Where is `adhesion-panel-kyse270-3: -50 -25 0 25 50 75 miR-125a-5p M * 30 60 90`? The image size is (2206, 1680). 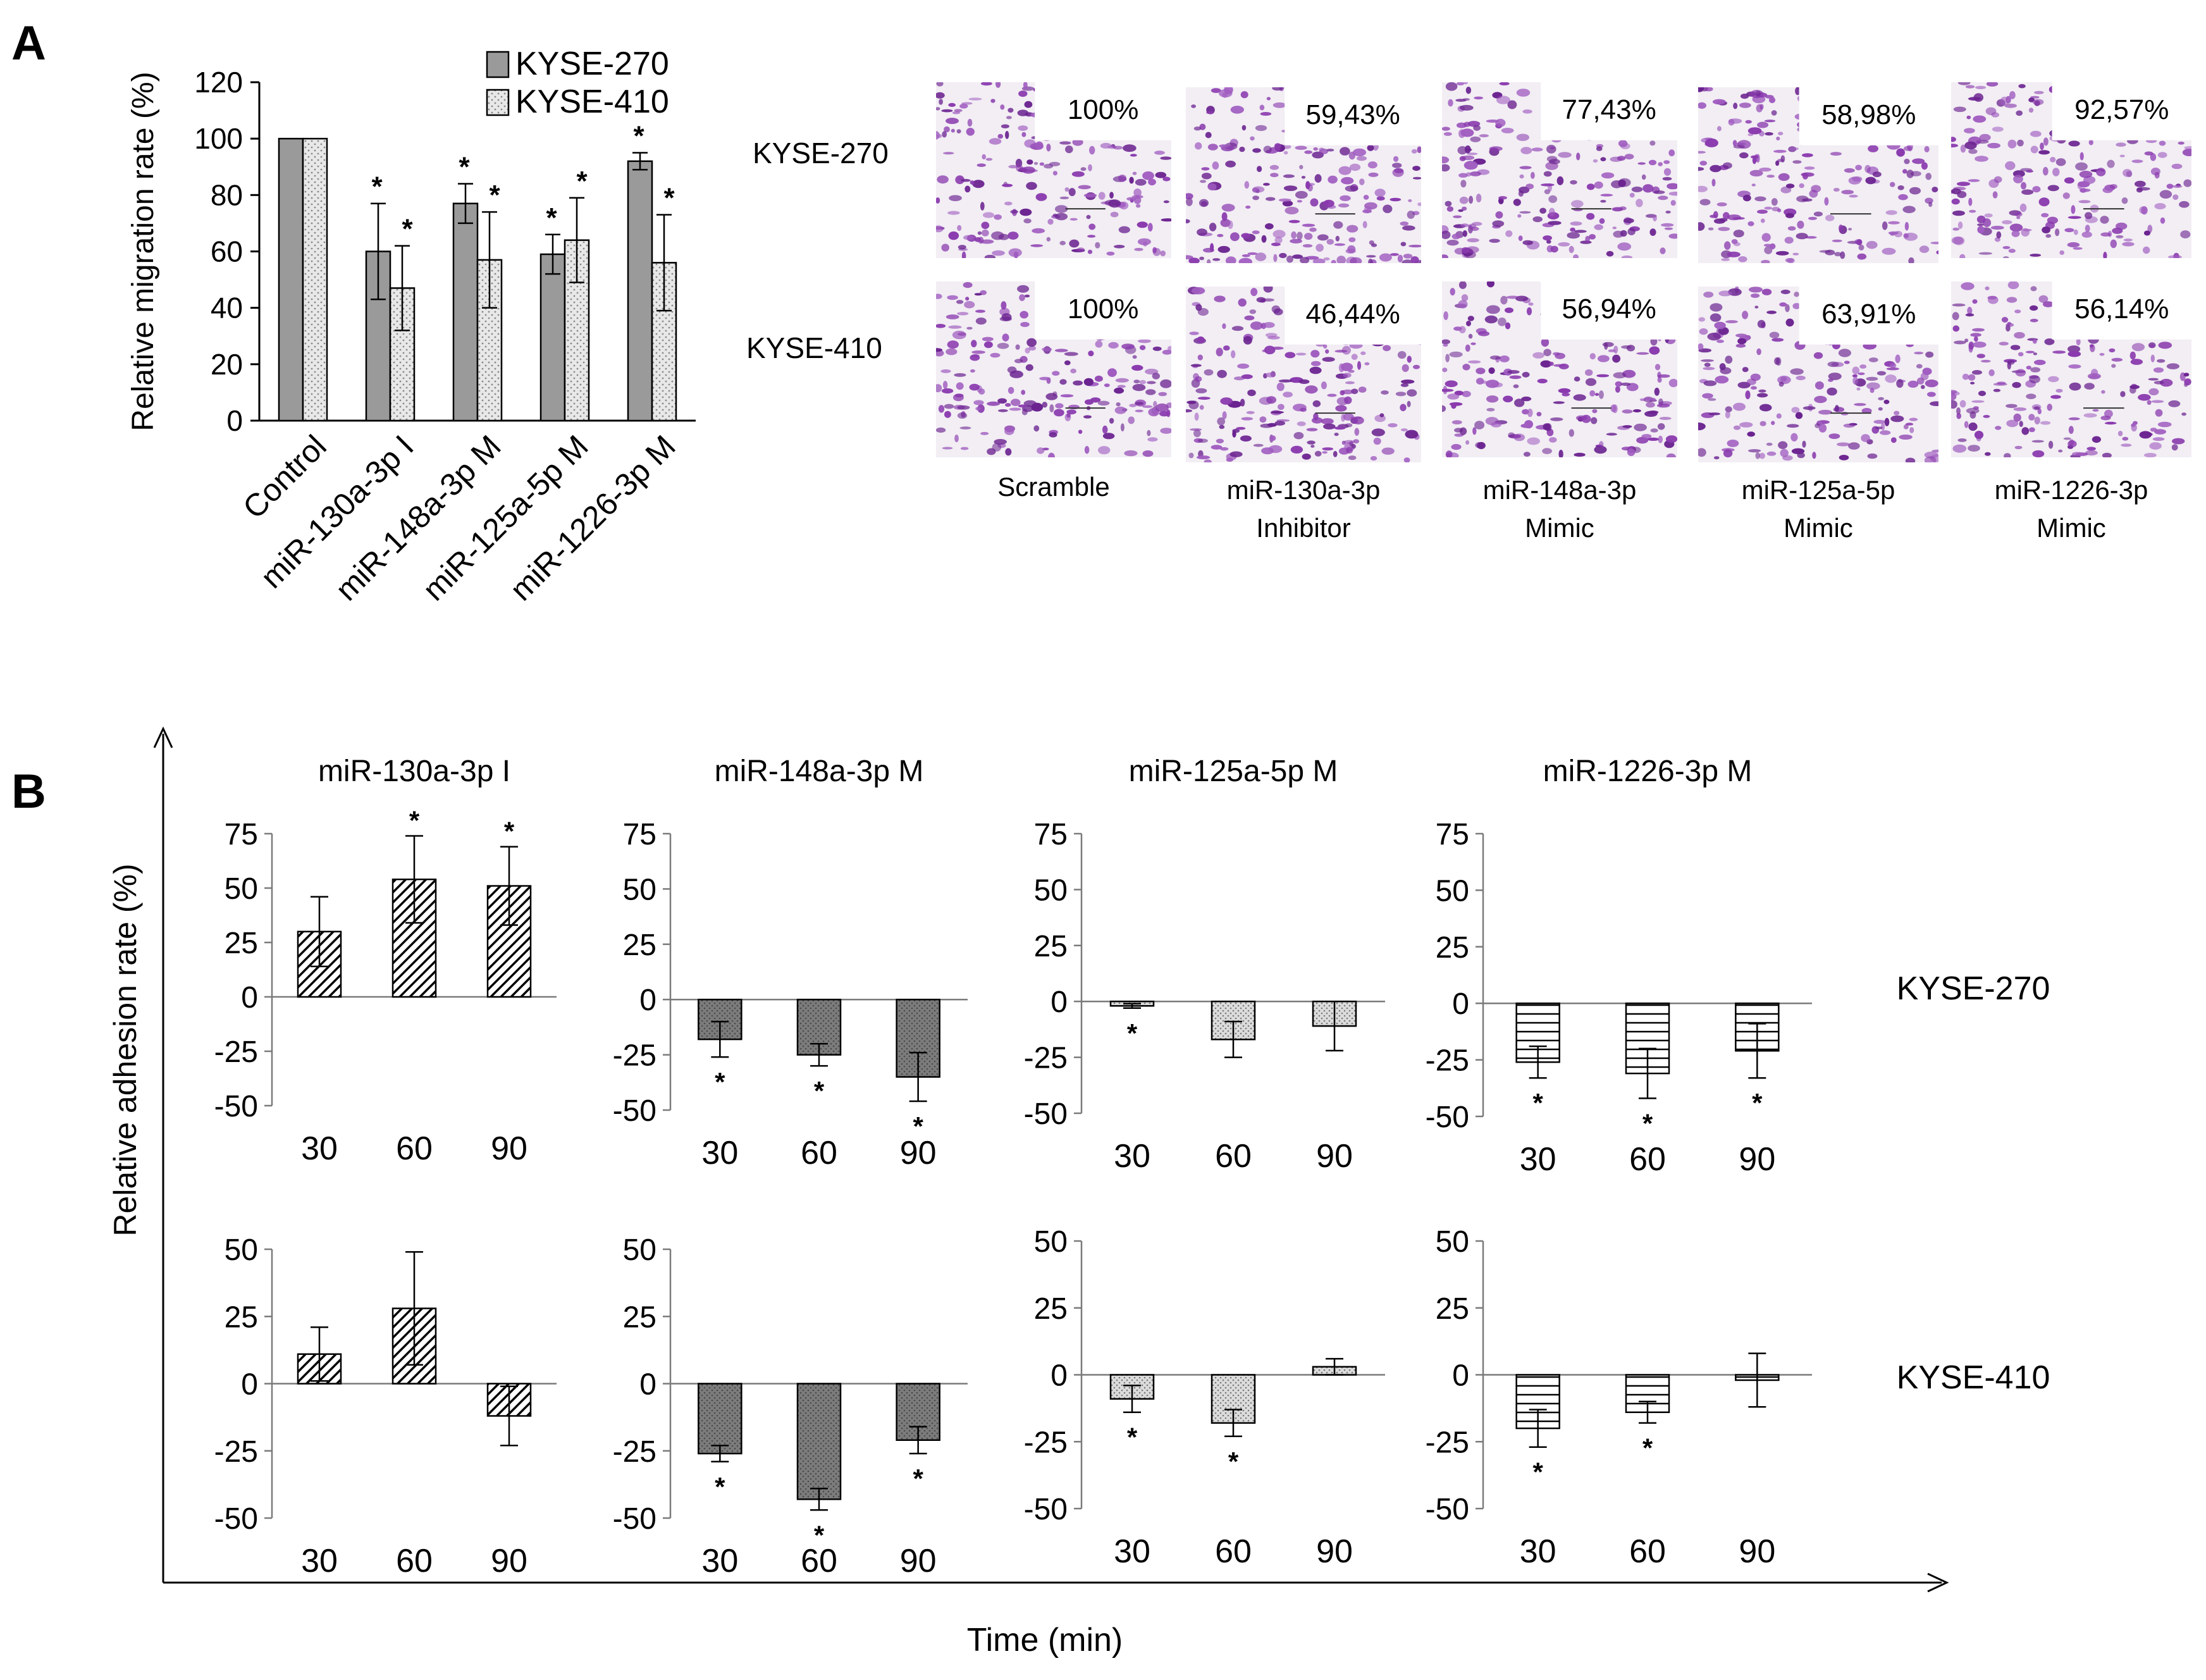 adhesion-panel-kyse270-3: -50 -25 0 25 50 75 miR-125a-5p M * 30 60 90 is located at coordinates (1204, 965).